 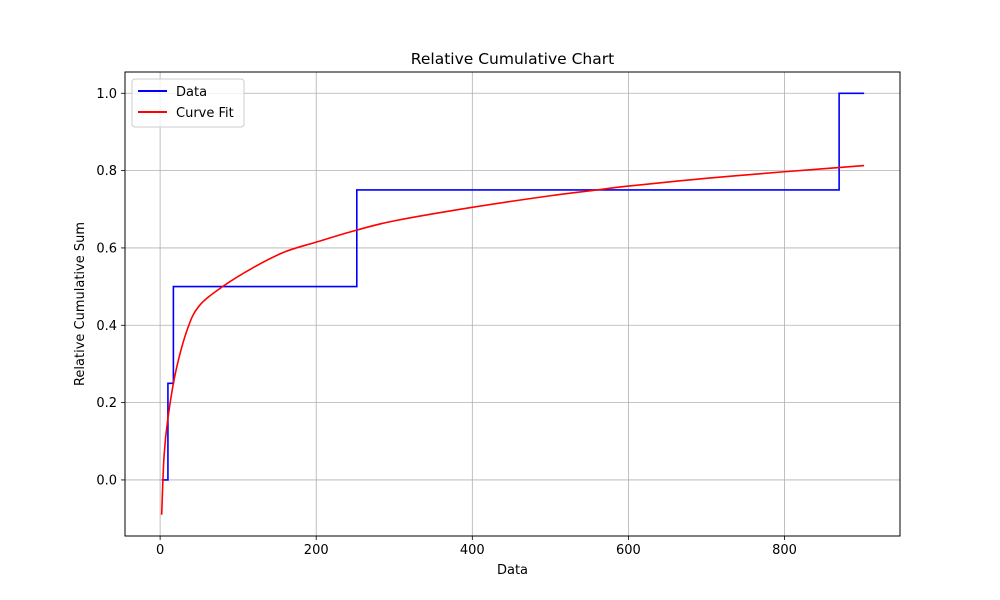 What do you see at coordinates (80, 304) in the screenshot?
I see `y-axis-label: Relative Cumulative Sum` at bounding box center [80, 304].